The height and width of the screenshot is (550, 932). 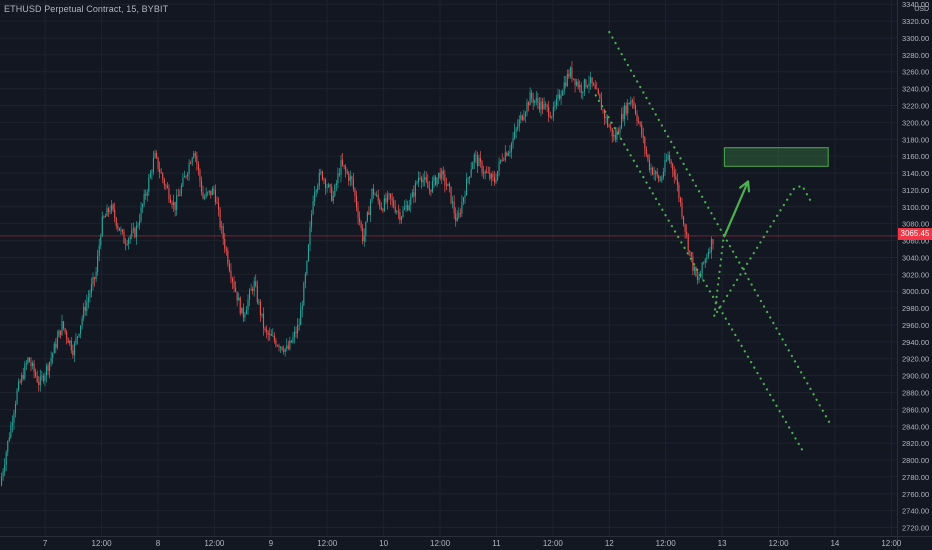 What do you see at coordinates (915, 122) in the screenshot?
I see `y-tick-label: 3200.00` at bounding box center [915, 122].